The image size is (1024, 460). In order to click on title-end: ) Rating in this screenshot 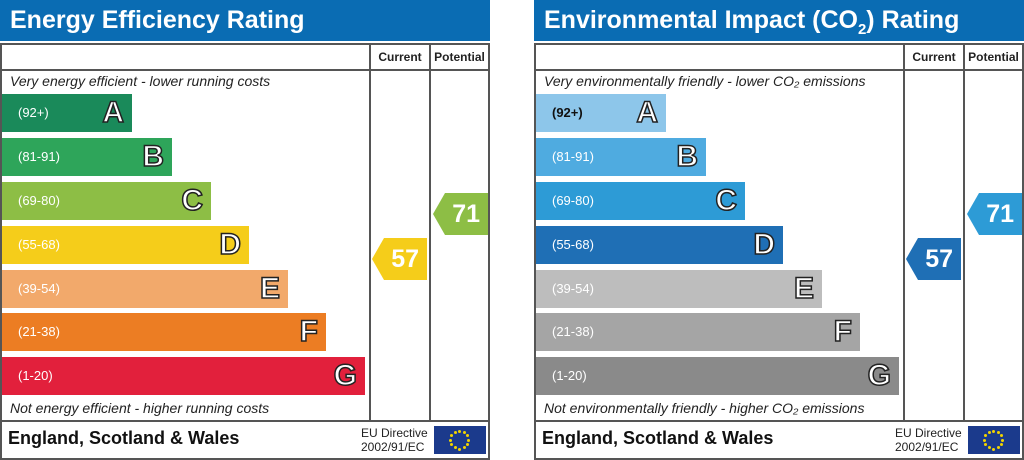, I will do `click(913, 20)`.